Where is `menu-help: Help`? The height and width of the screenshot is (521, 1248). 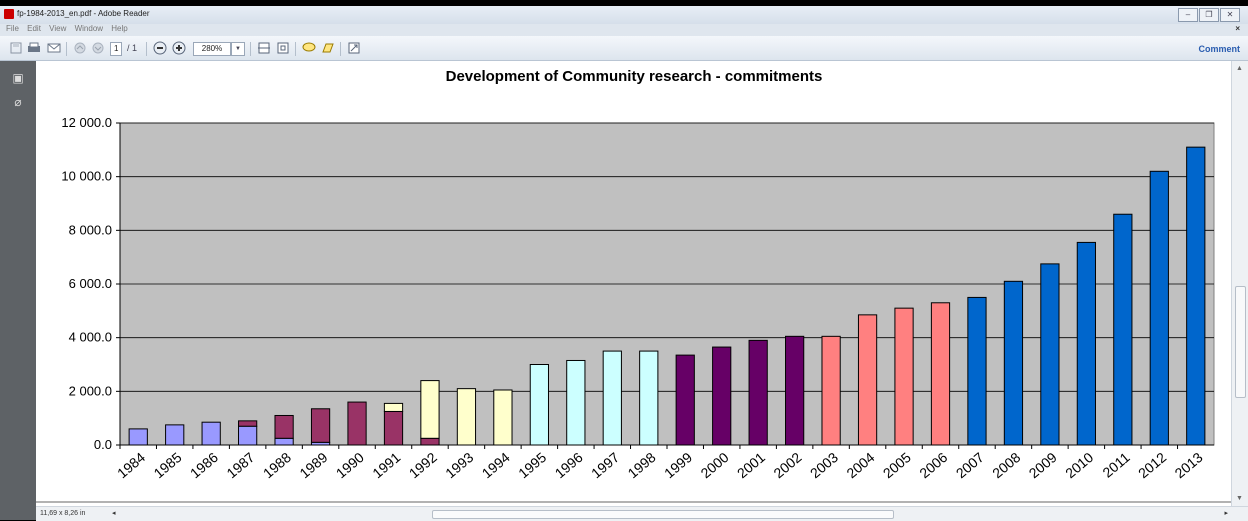
menu-help: Help is located at coordinates (119, 28).